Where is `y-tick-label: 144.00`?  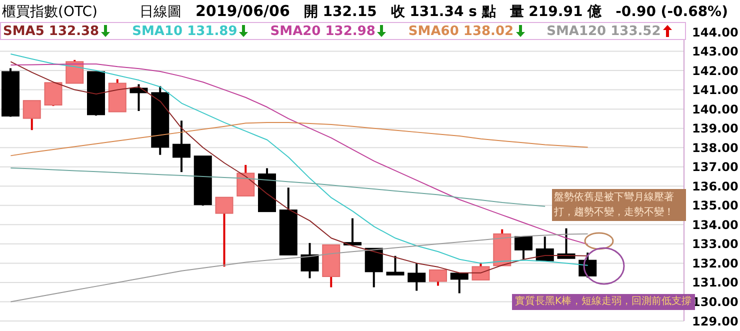 y-tick-label: 144.00 is located at coordinates (715, 32).